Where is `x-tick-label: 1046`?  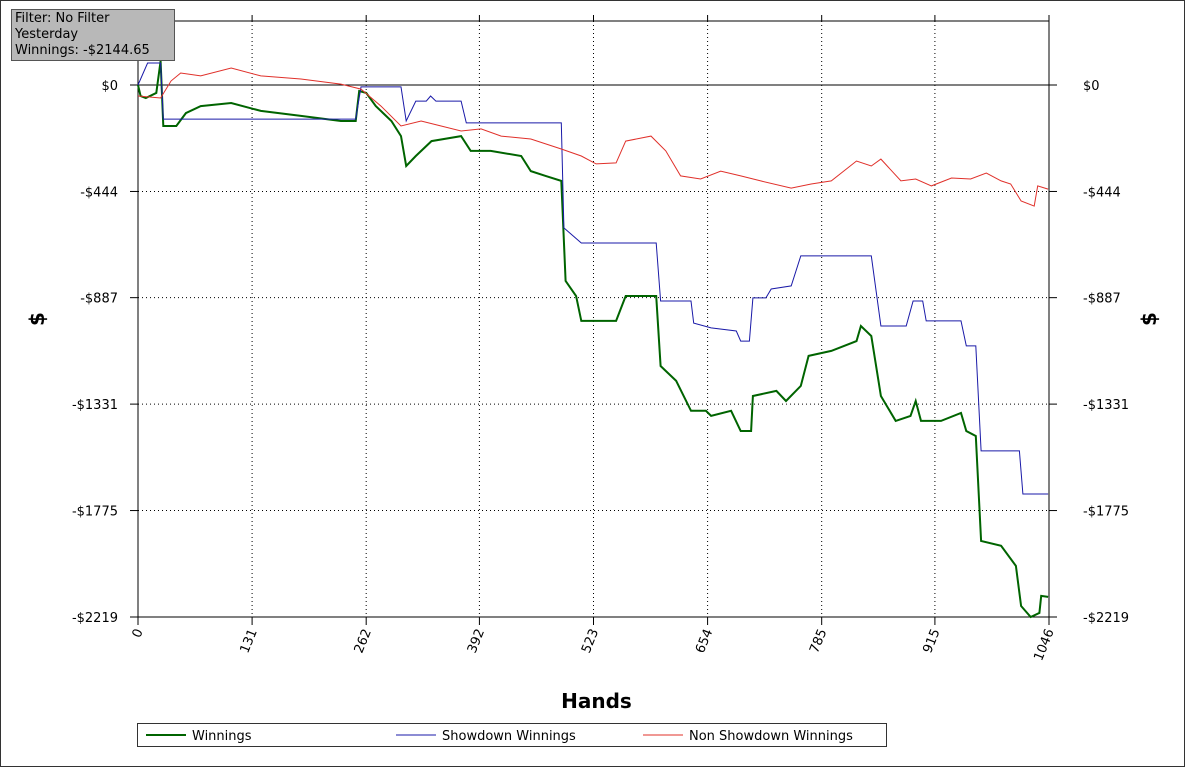
x-tick-label: 1046 is located at coordinates (1044, 645).